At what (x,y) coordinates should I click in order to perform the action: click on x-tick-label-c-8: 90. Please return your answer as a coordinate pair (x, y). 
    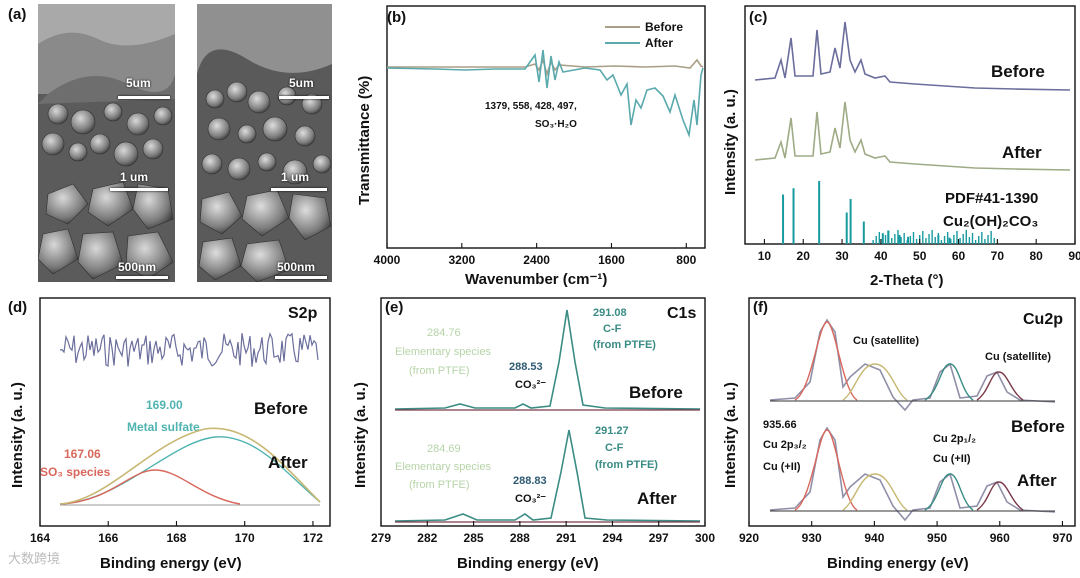
    Looking at the image, I should click on (1074, 256).